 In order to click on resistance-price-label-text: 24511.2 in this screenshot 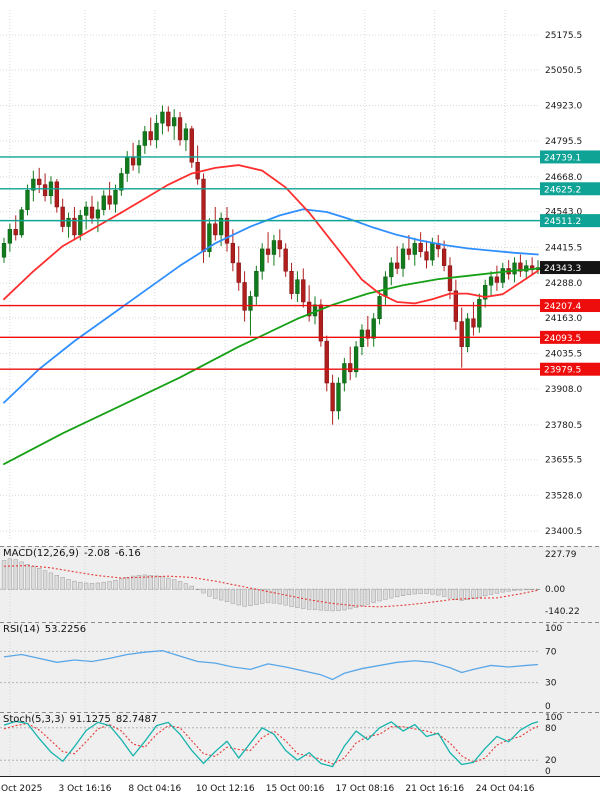, I will do `click(562, 222)`.